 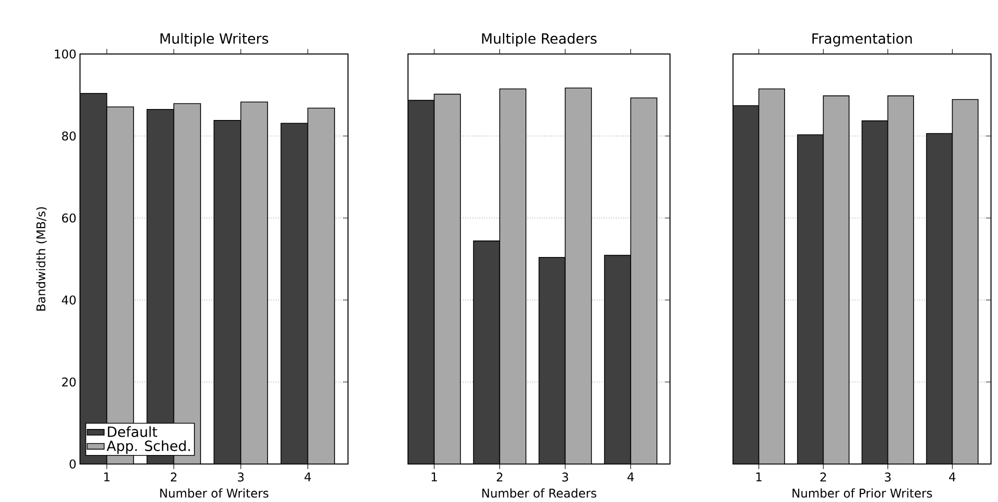 I want to click on y-tick-label: 80, so click(x=69, y=136).